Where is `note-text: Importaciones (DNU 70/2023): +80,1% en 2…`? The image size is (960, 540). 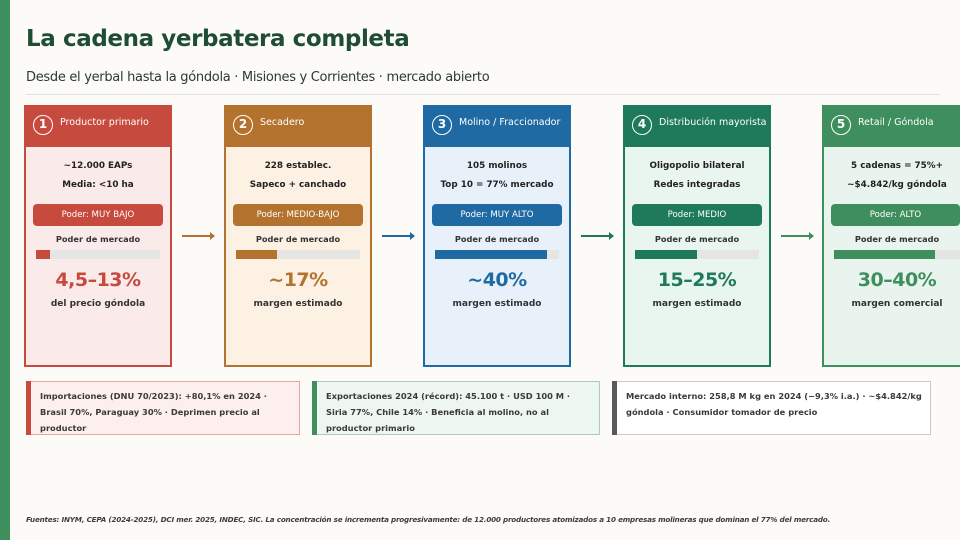
note-text: Importaciones (DNU 70/2023): +80,1% en 2… is located at coordinates (153, 412).